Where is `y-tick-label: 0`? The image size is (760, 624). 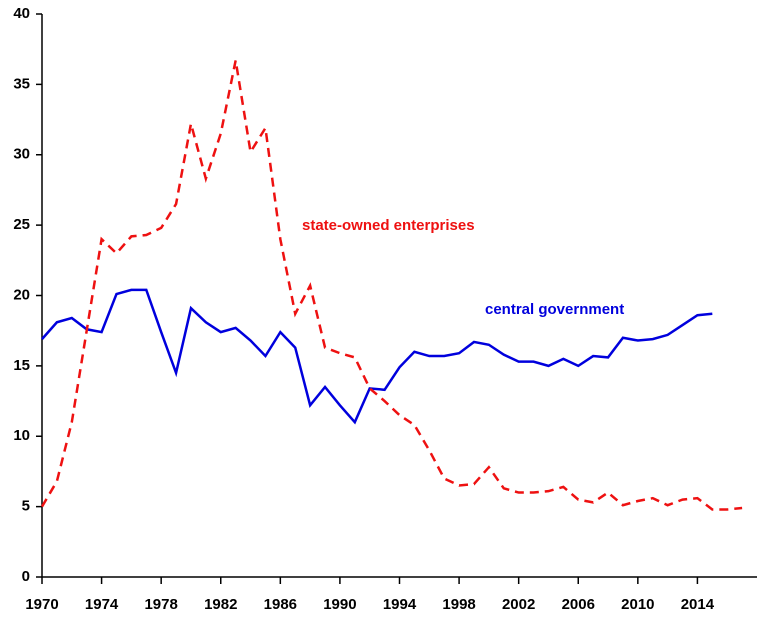
y-tick-label: 0 is located at coordinates (26, 576).